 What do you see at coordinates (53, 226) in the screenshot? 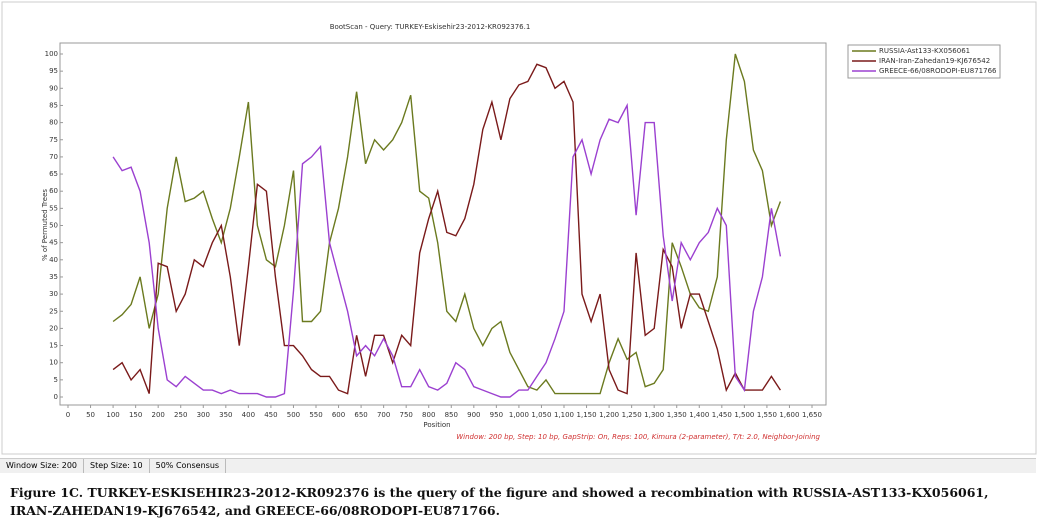
I see `y-tick-label: 50` at bounding box center [53, 226].